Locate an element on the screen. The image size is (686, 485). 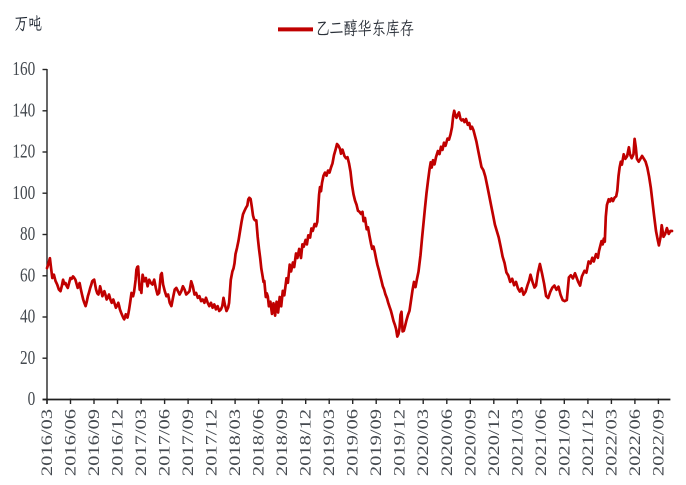
svg-text: 2019/06 is located at coordinates (352, 442).